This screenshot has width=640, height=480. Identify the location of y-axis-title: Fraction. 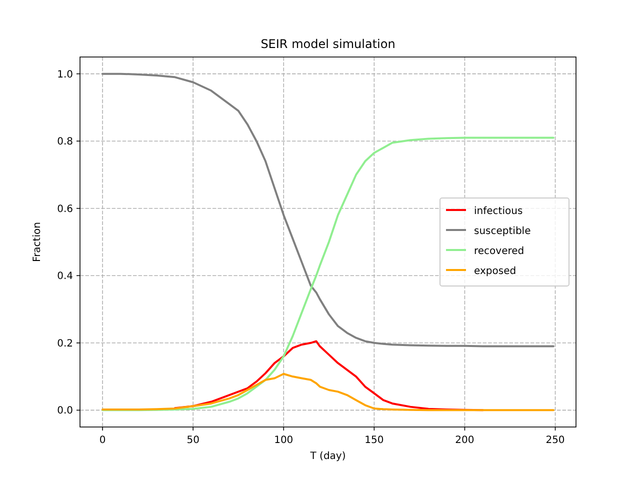
(37, 242).